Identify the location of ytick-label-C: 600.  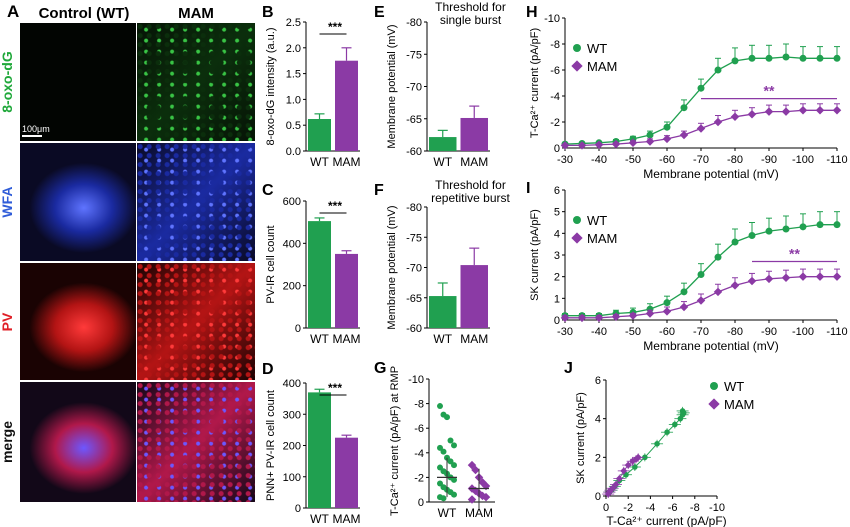
(292, 202).